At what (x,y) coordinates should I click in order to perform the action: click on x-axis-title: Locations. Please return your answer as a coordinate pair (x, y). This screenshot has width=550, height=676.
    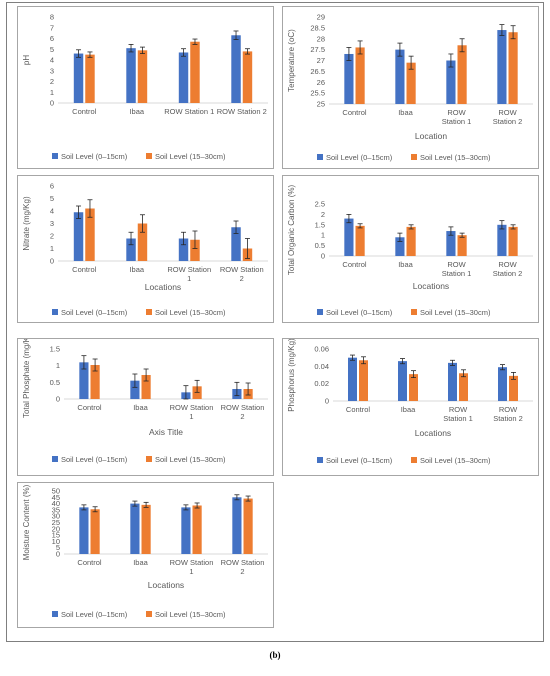
    Looking at the image, I should click on (163, 287).